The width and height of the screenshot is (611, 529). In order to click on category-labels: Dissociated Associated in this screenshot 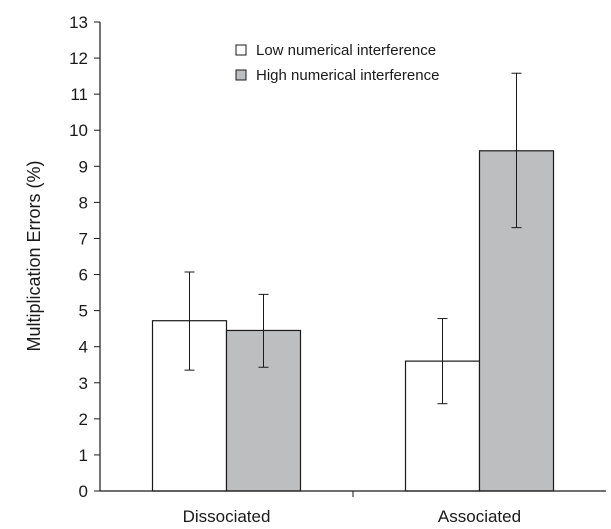, I will do `click(352, 516)`.